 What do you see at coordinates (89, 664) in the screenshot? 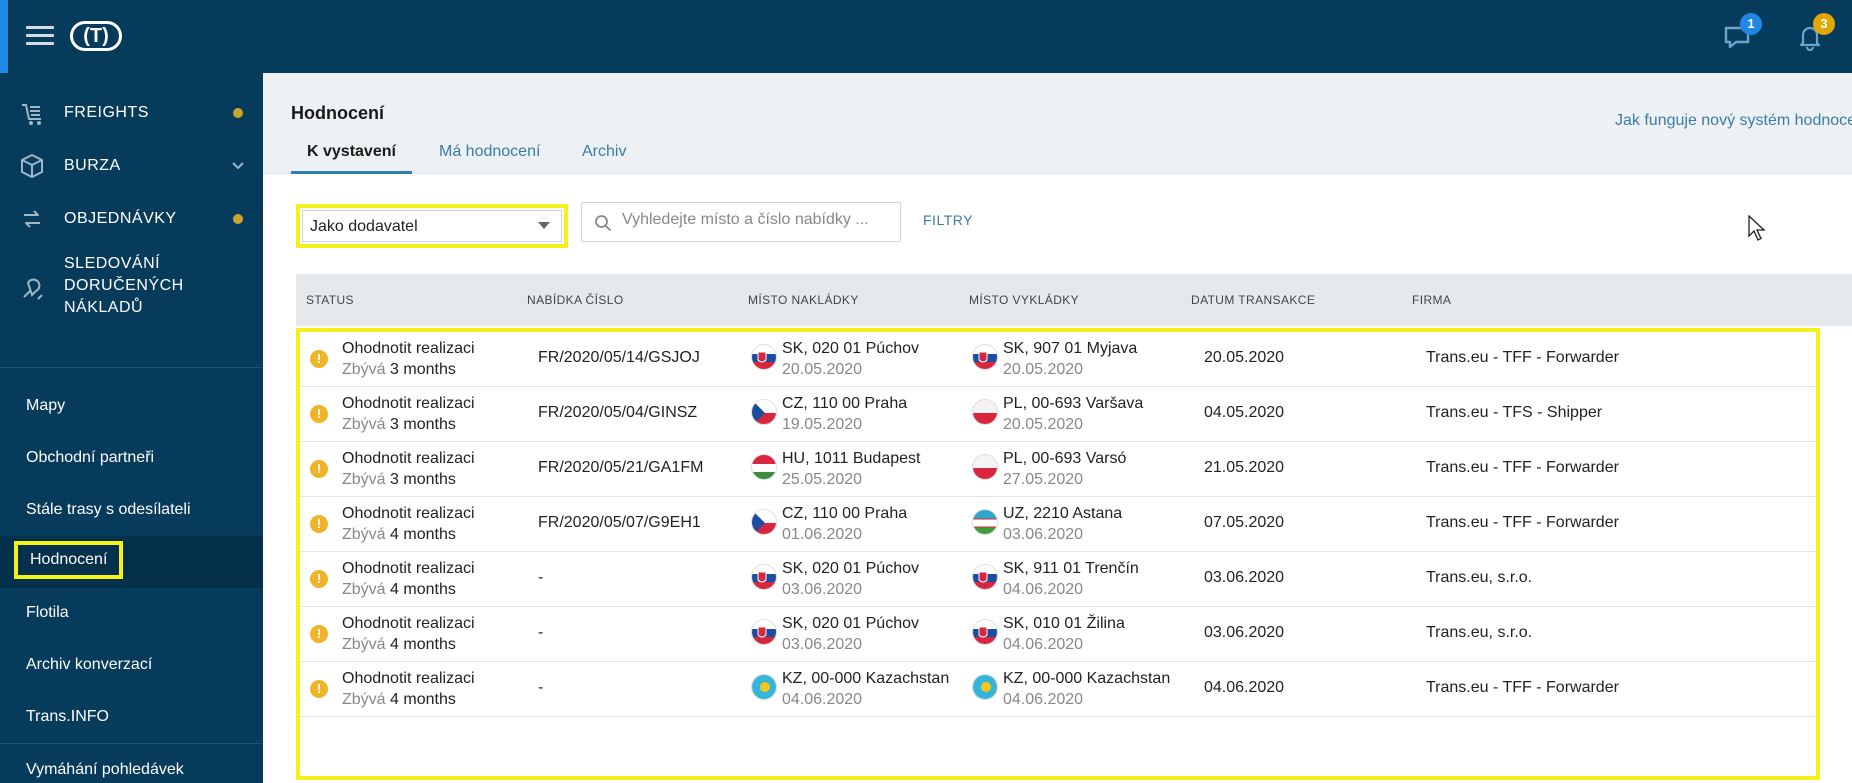
I see `sidebar-link-archive: Archiv konverzací` at bounding box center [89, 664].